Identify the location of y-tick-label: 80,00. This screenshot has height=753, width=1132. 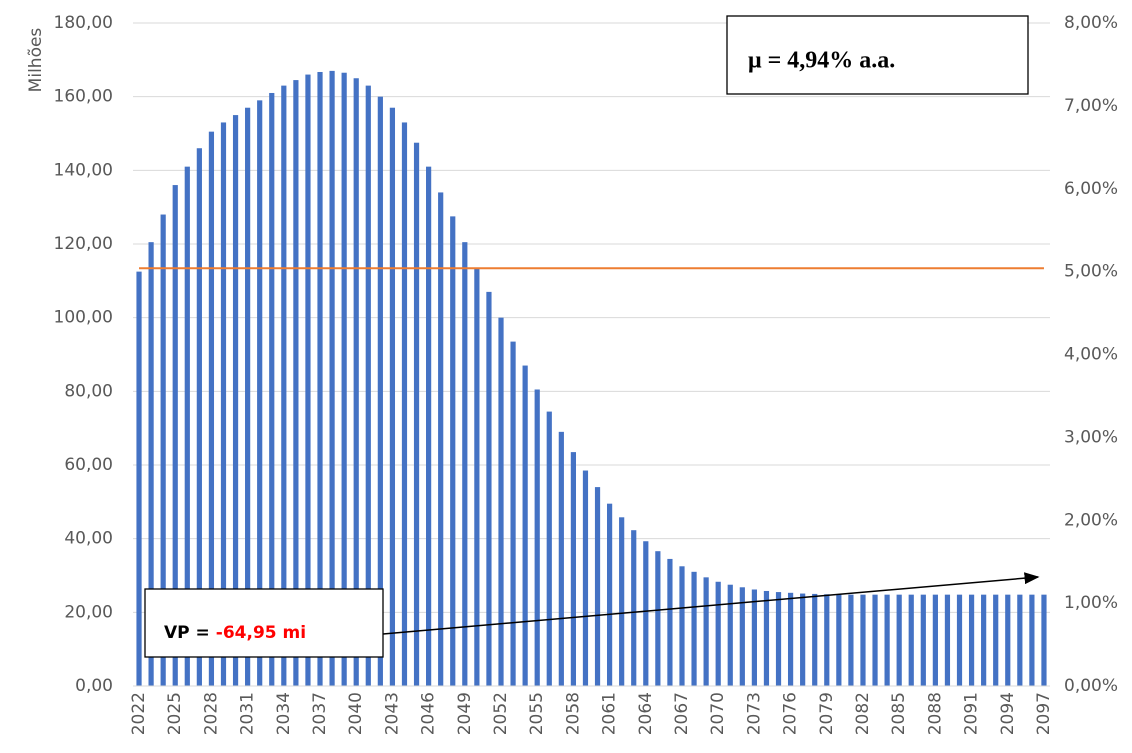
(88, 391).